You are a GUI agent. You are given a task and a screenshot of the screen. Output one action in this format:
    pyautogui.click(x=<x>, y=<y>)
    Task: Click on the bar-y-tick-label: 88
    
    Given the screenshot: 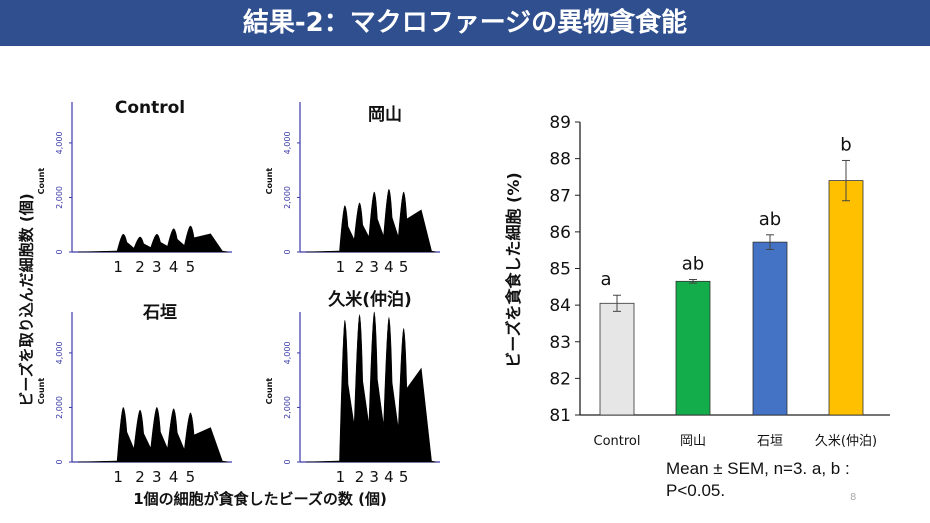 What is the action you would take?
    pyautogui.click(x=560, y=160)
    